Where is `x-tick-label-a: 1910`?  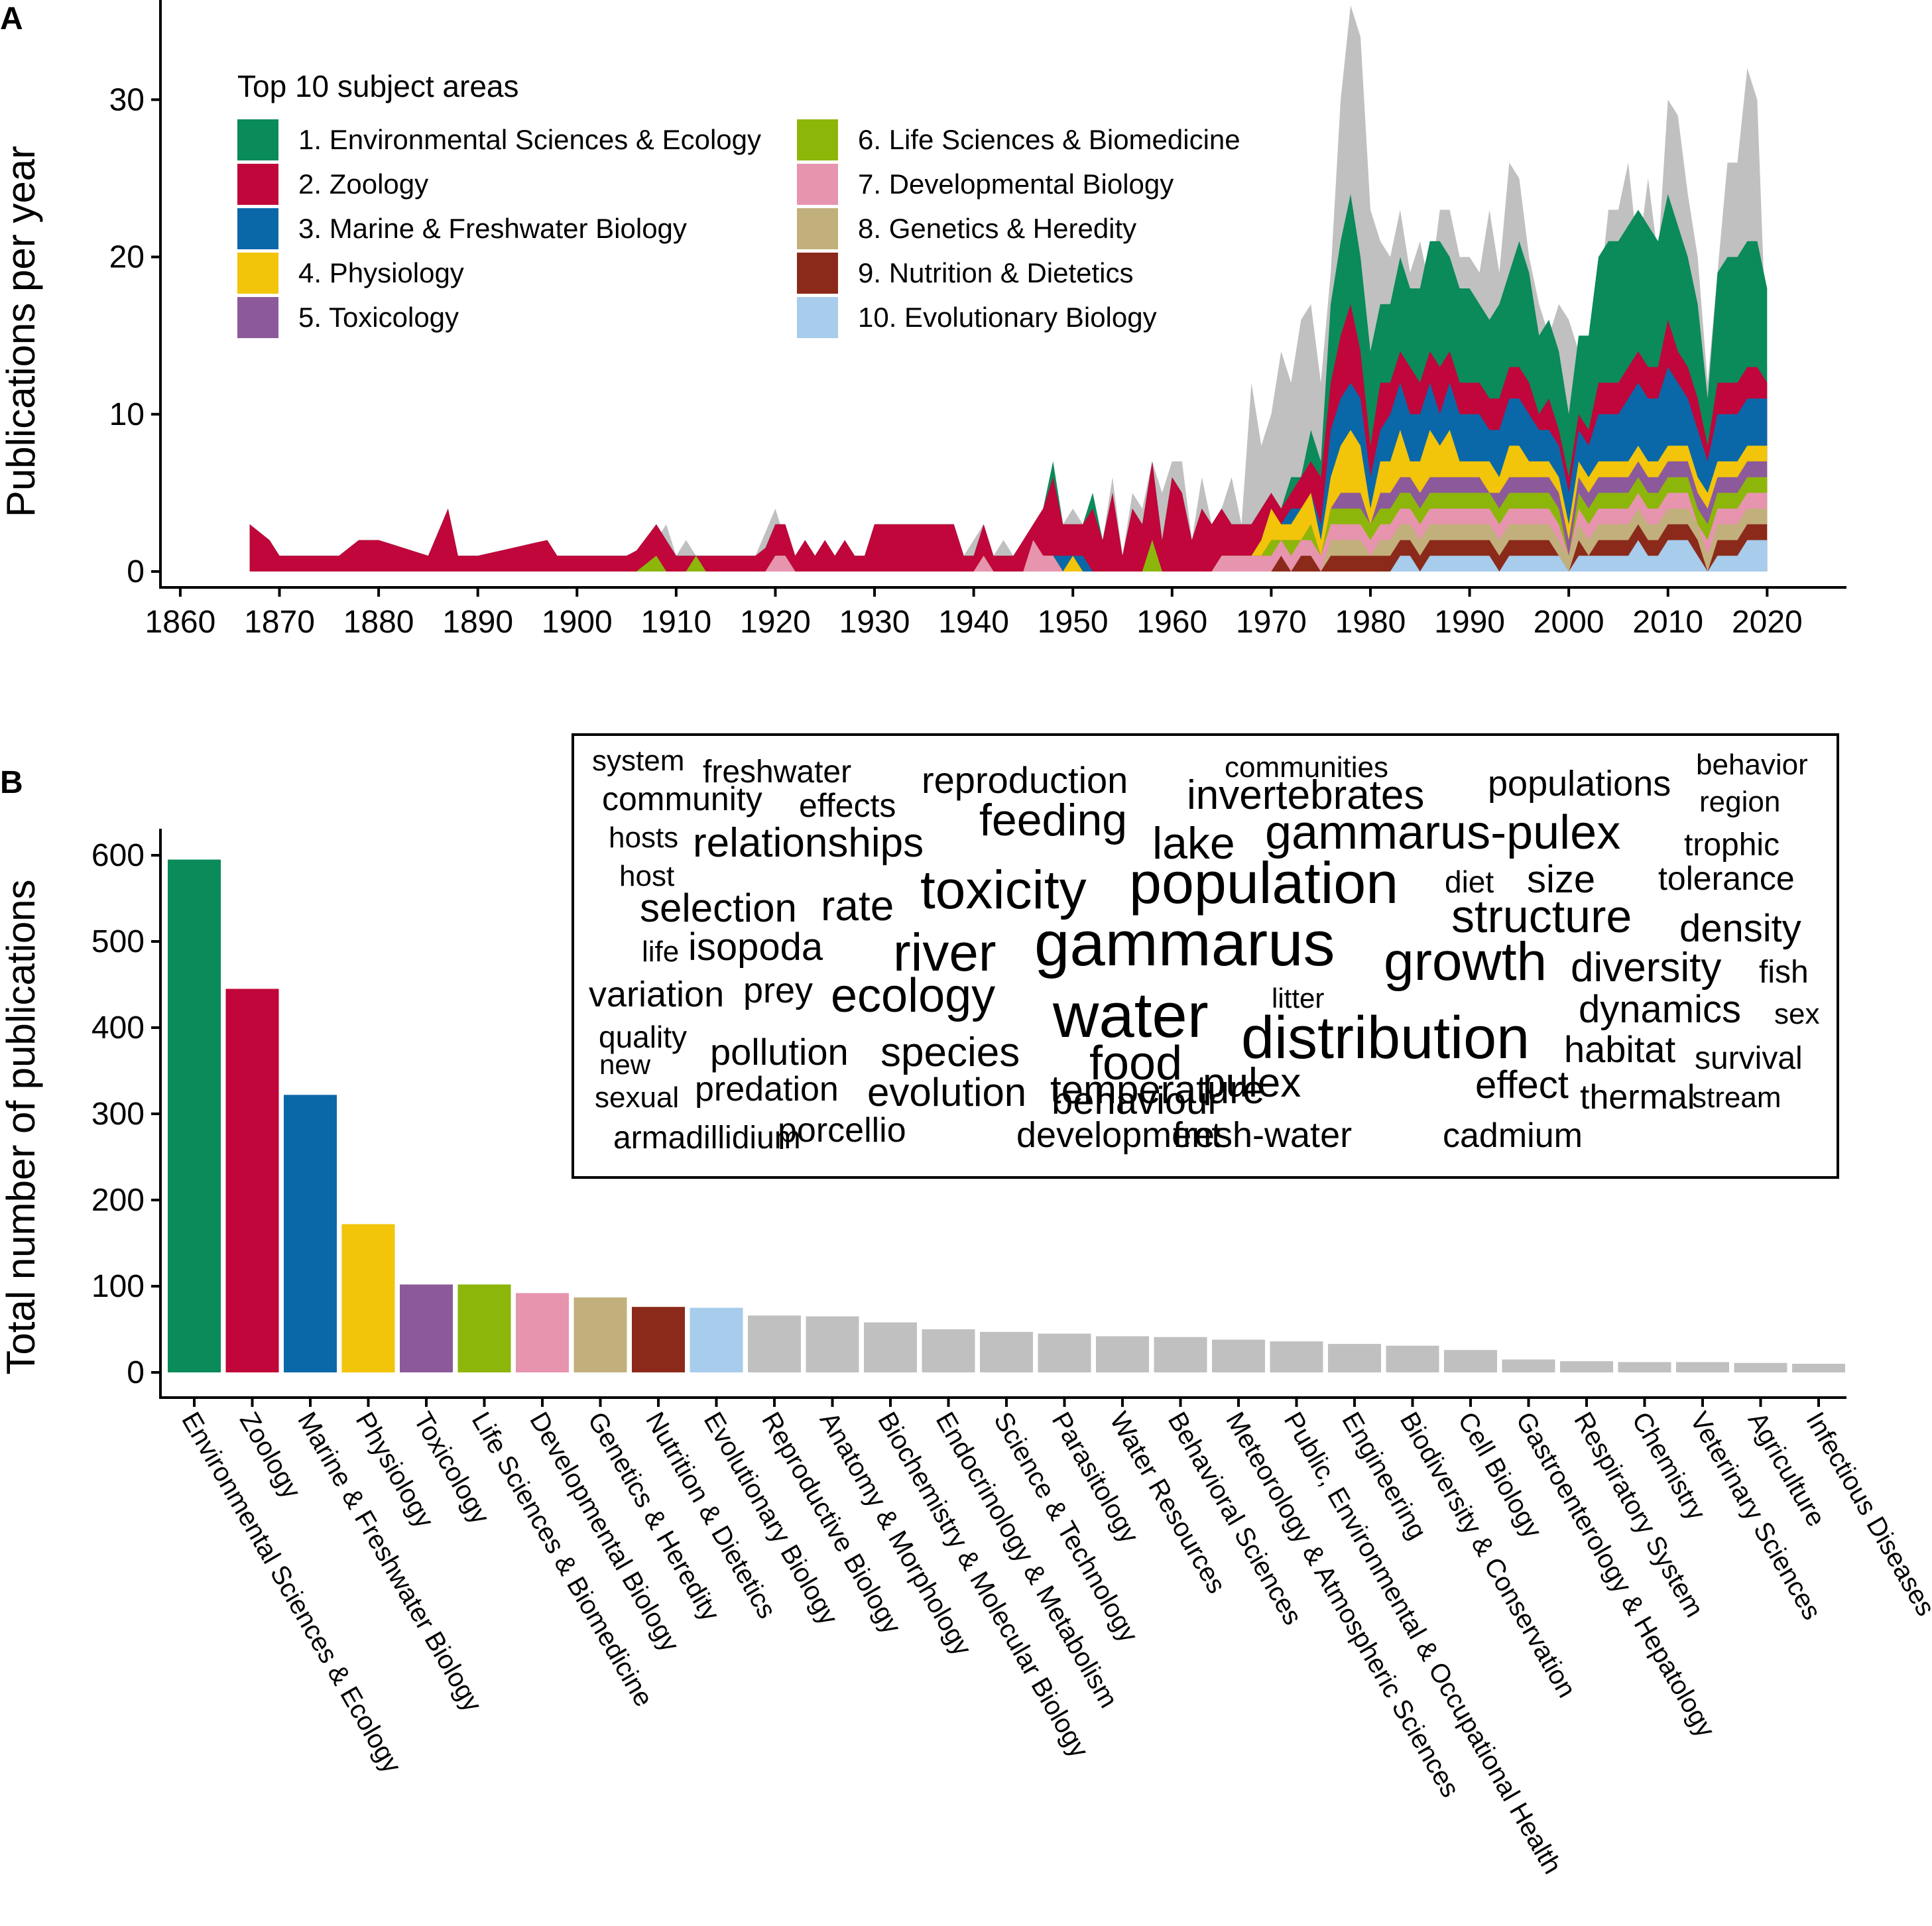
x-tick-label-a: 1910 is located at coordinates (675, 622).